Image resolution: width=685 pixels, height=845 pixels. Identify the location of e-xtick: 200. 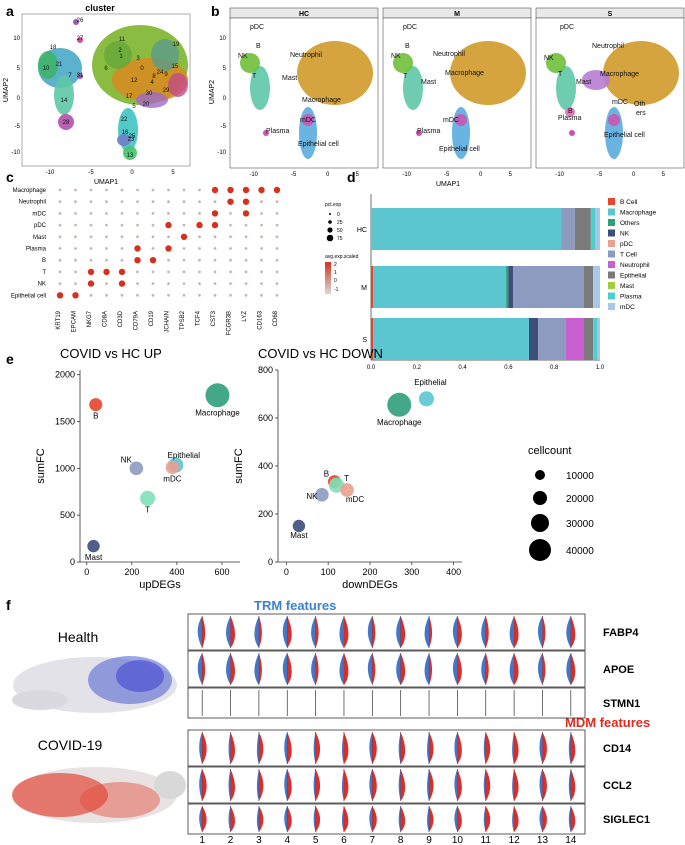
(131, 572).